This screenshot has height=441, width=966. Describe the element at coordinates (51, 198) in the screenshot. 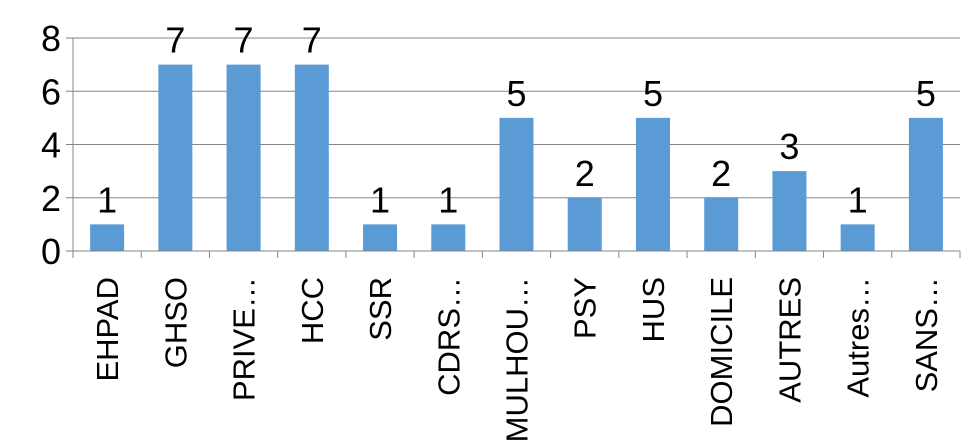

I see `y-tick-label: 2` at that location.